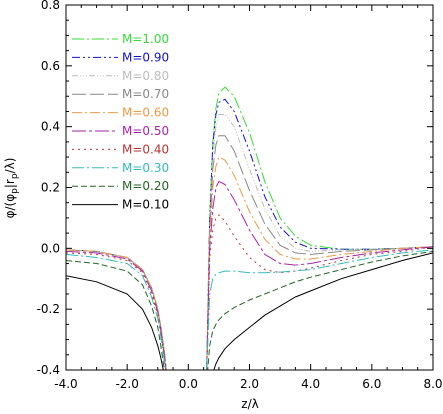  What do you see at coordinates (371, 384) in the screenshot?
I see `x-tick-label: 6.0` at bounding box center [371, 384].